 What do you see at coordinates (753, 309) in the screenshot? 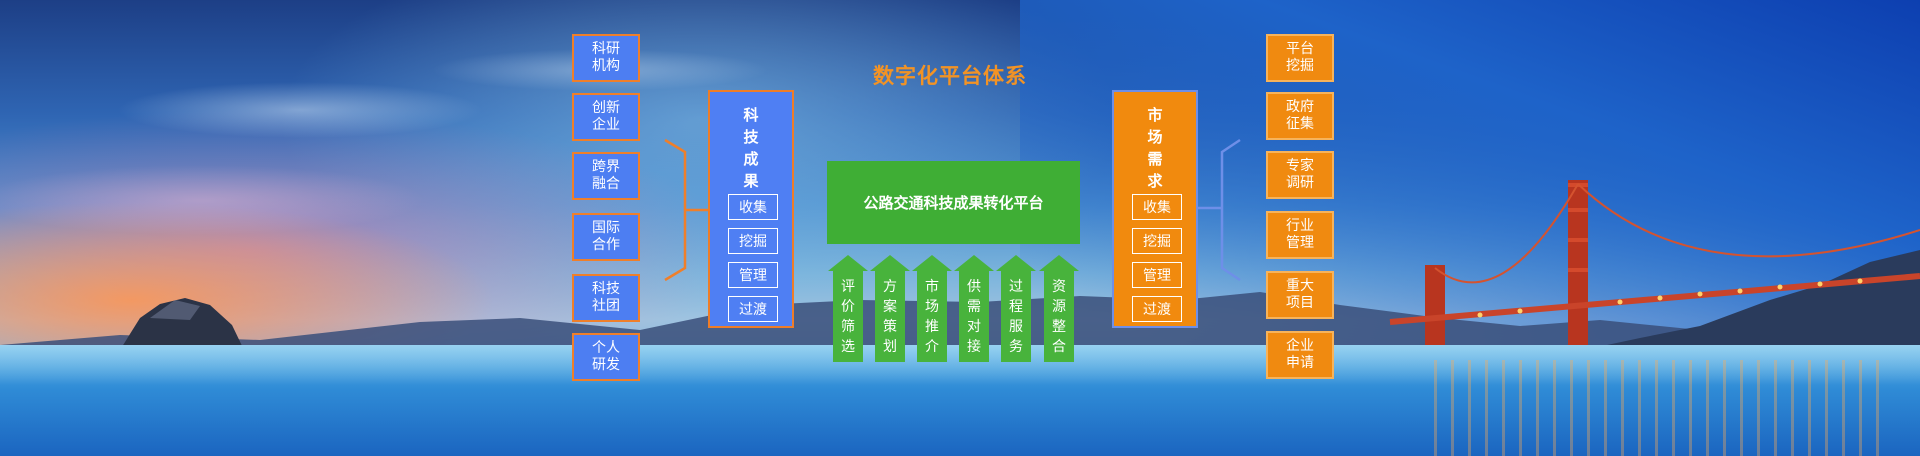
I see `tech-item: 过渡` at bounding box center [753, 309].